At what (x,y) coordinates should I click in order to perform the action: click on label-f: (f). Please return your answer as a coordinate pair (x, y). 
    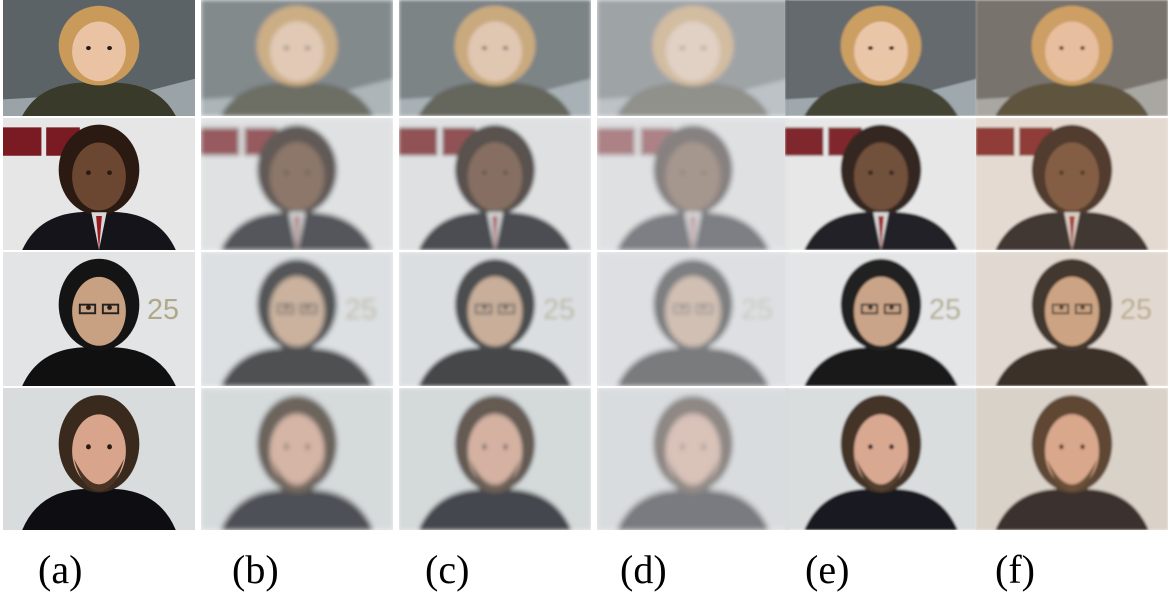
    Looking at the image, I should click on (1015, 569).